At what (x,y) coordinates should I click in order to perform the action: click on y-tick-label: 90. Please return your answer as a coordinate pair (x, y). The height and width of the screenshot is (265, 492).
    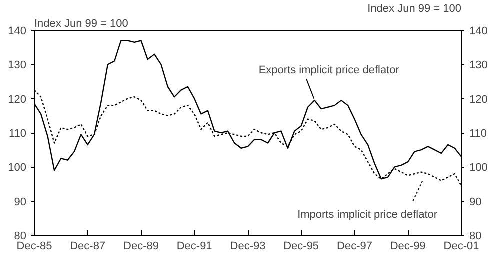
    Looking at the image, I should click on (20, 202).